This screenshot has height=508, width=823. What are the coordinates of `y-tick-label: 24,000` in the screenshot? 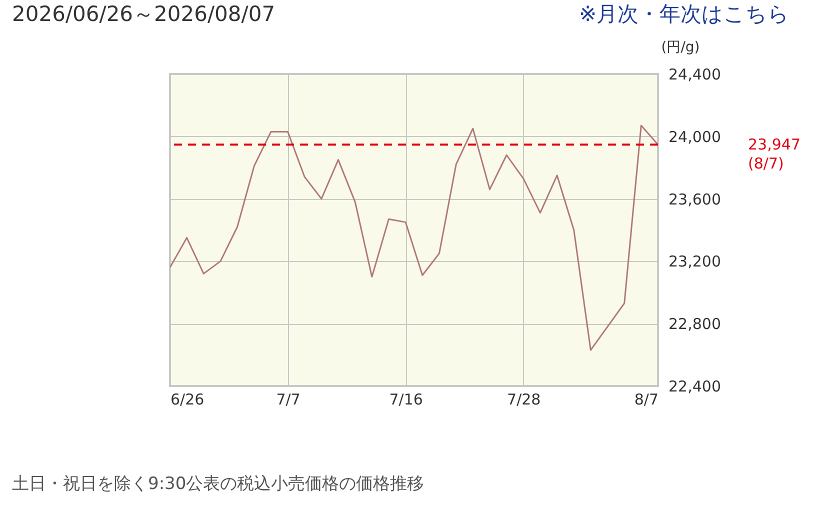 It's located at (694, 137).